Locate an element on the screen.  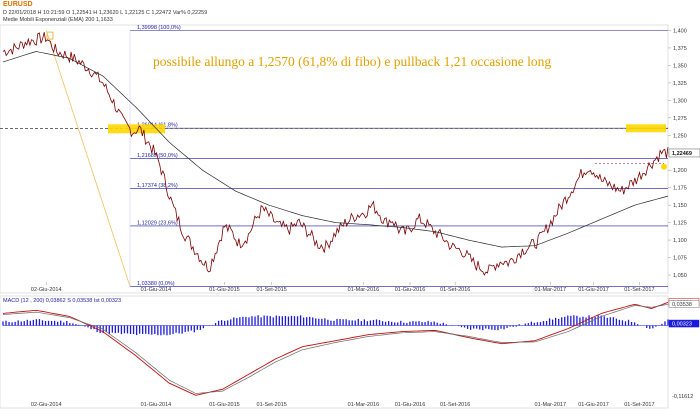
y-tick-label: 1,175 is located at coordinates (680, 189).